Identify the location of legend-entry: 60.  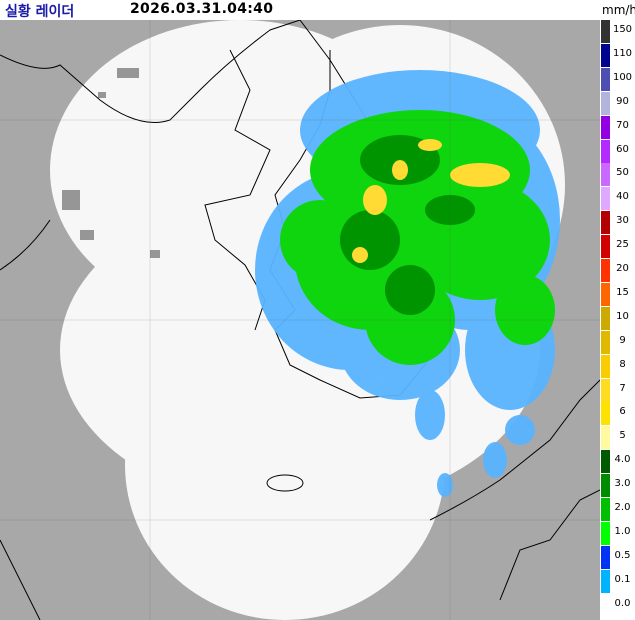
(617, 151).